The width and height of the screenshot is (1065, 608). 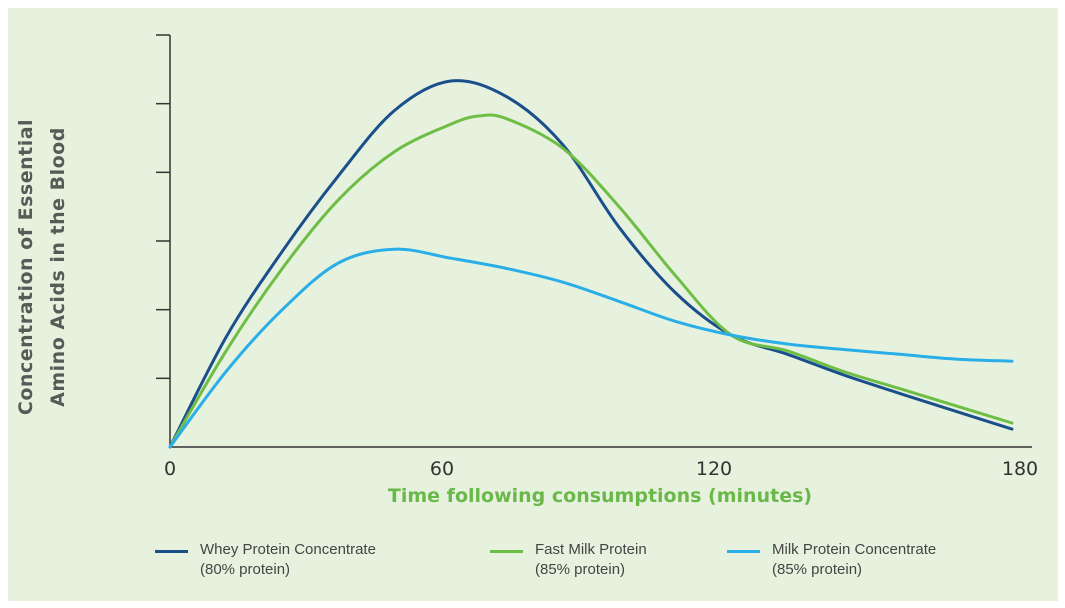 What do you see at coordinates (1020, 469) in the screenshot?
I see `x-tick-label: 180` at bounding box center [1020, 469].